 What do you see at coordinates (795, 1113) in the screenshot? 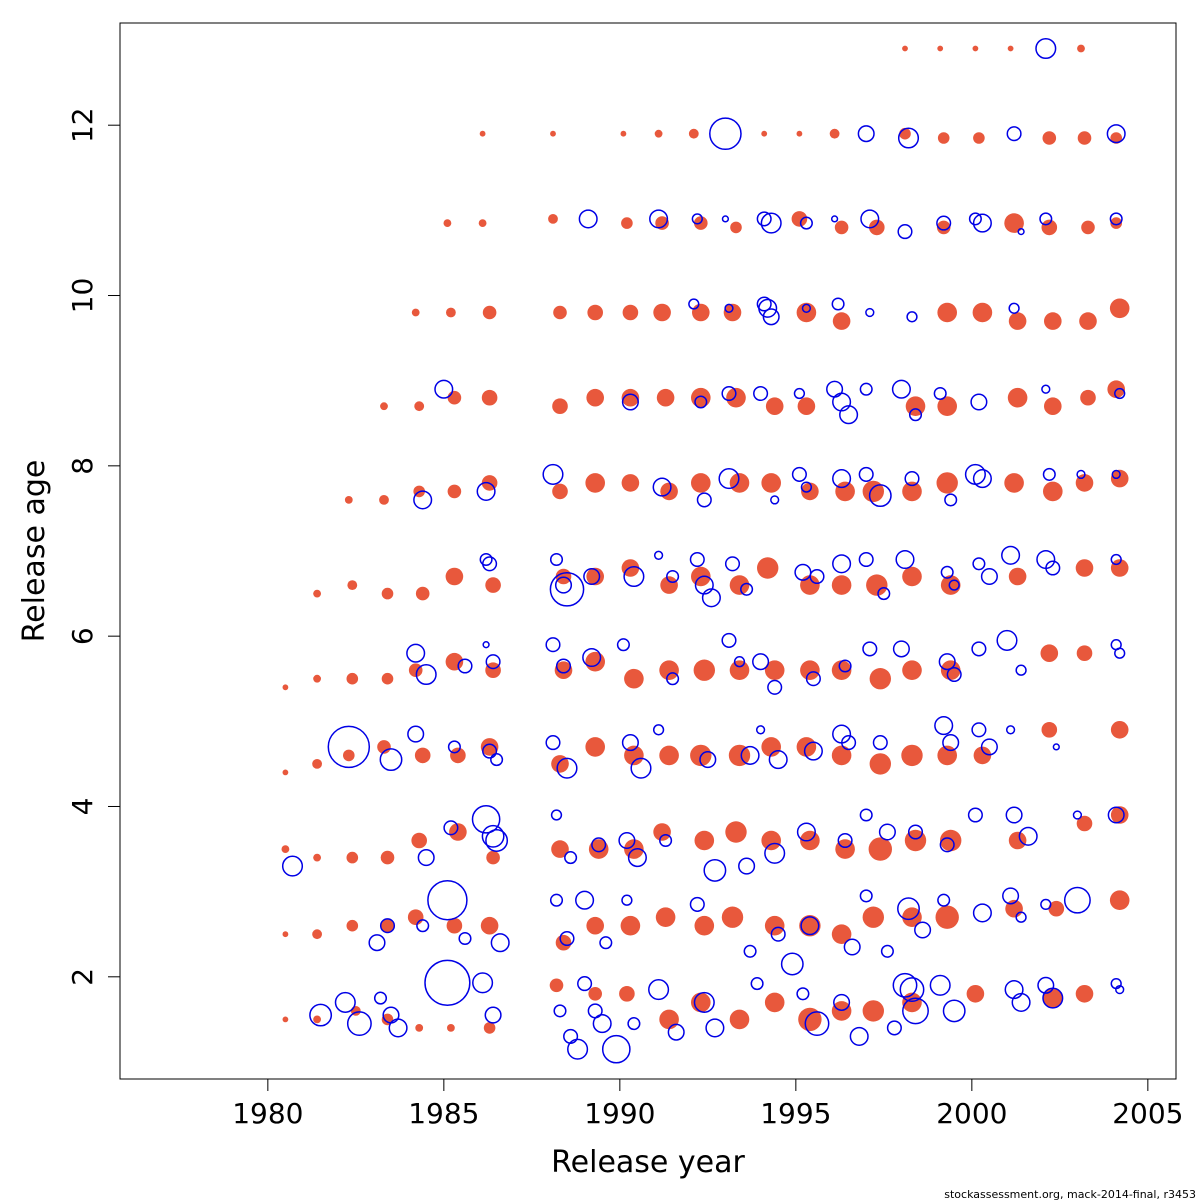
I see `x-tick-label: 1995` at bounding box center [795, 1113].